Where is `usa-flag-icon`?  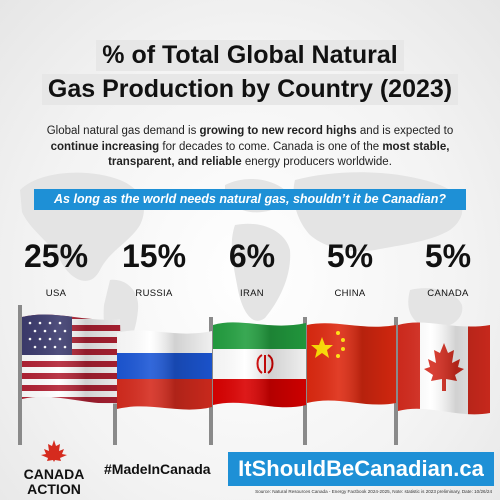
usa-flag-icon is located at coordinates (72, 359).